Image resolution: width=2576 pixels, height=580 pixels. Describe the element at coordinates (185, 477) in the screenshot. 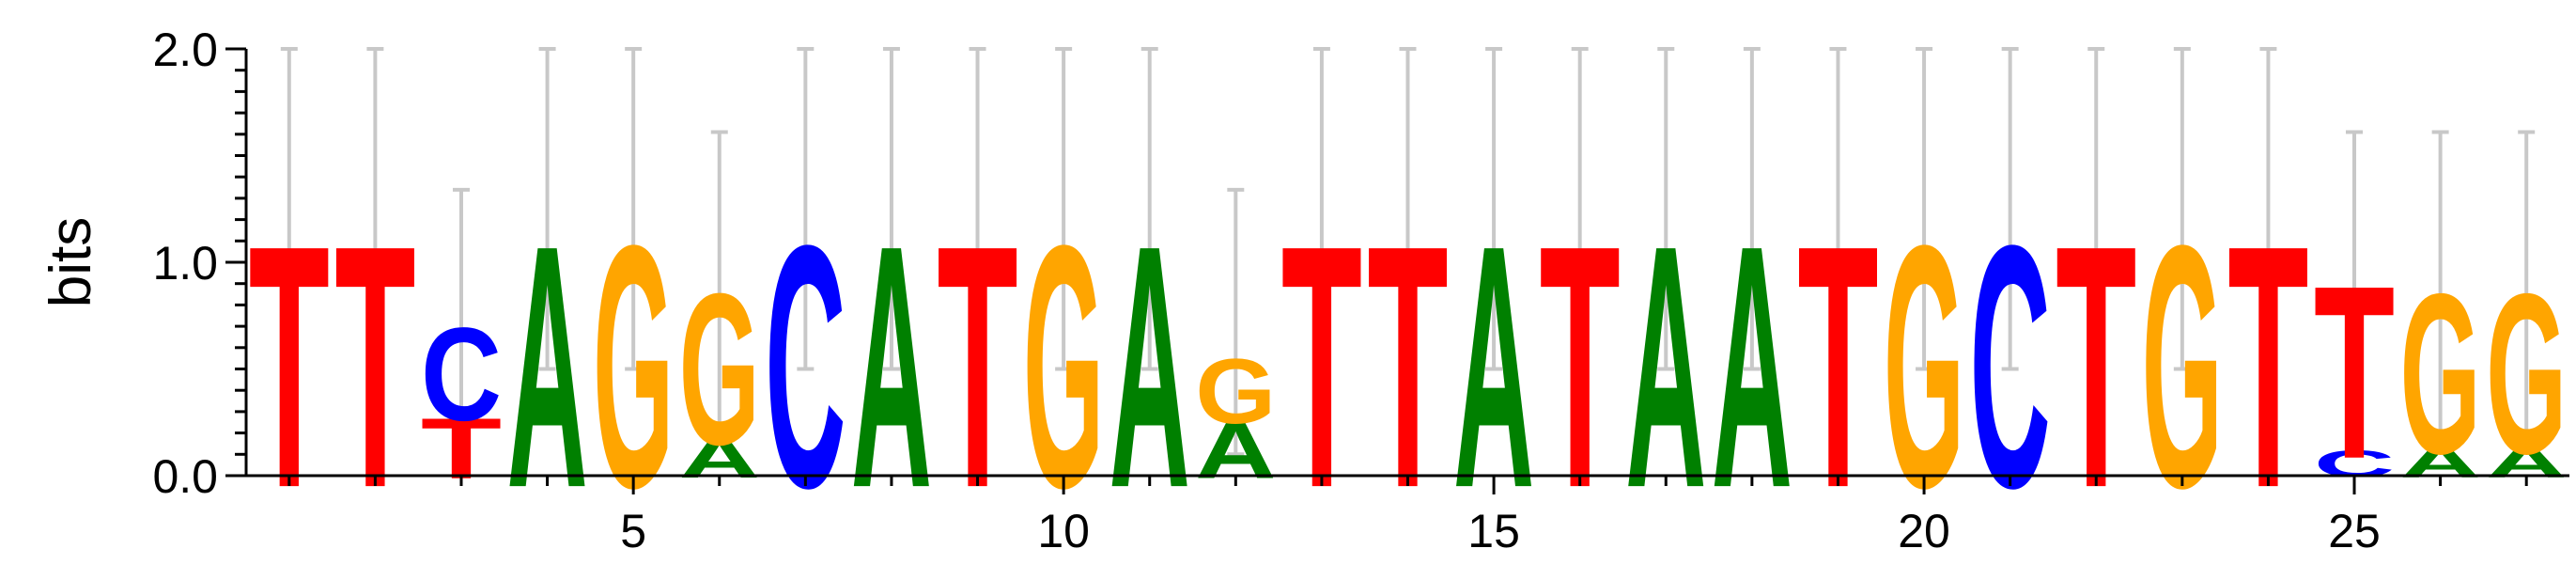

I see `y-tick-label: 0.0` at that location.